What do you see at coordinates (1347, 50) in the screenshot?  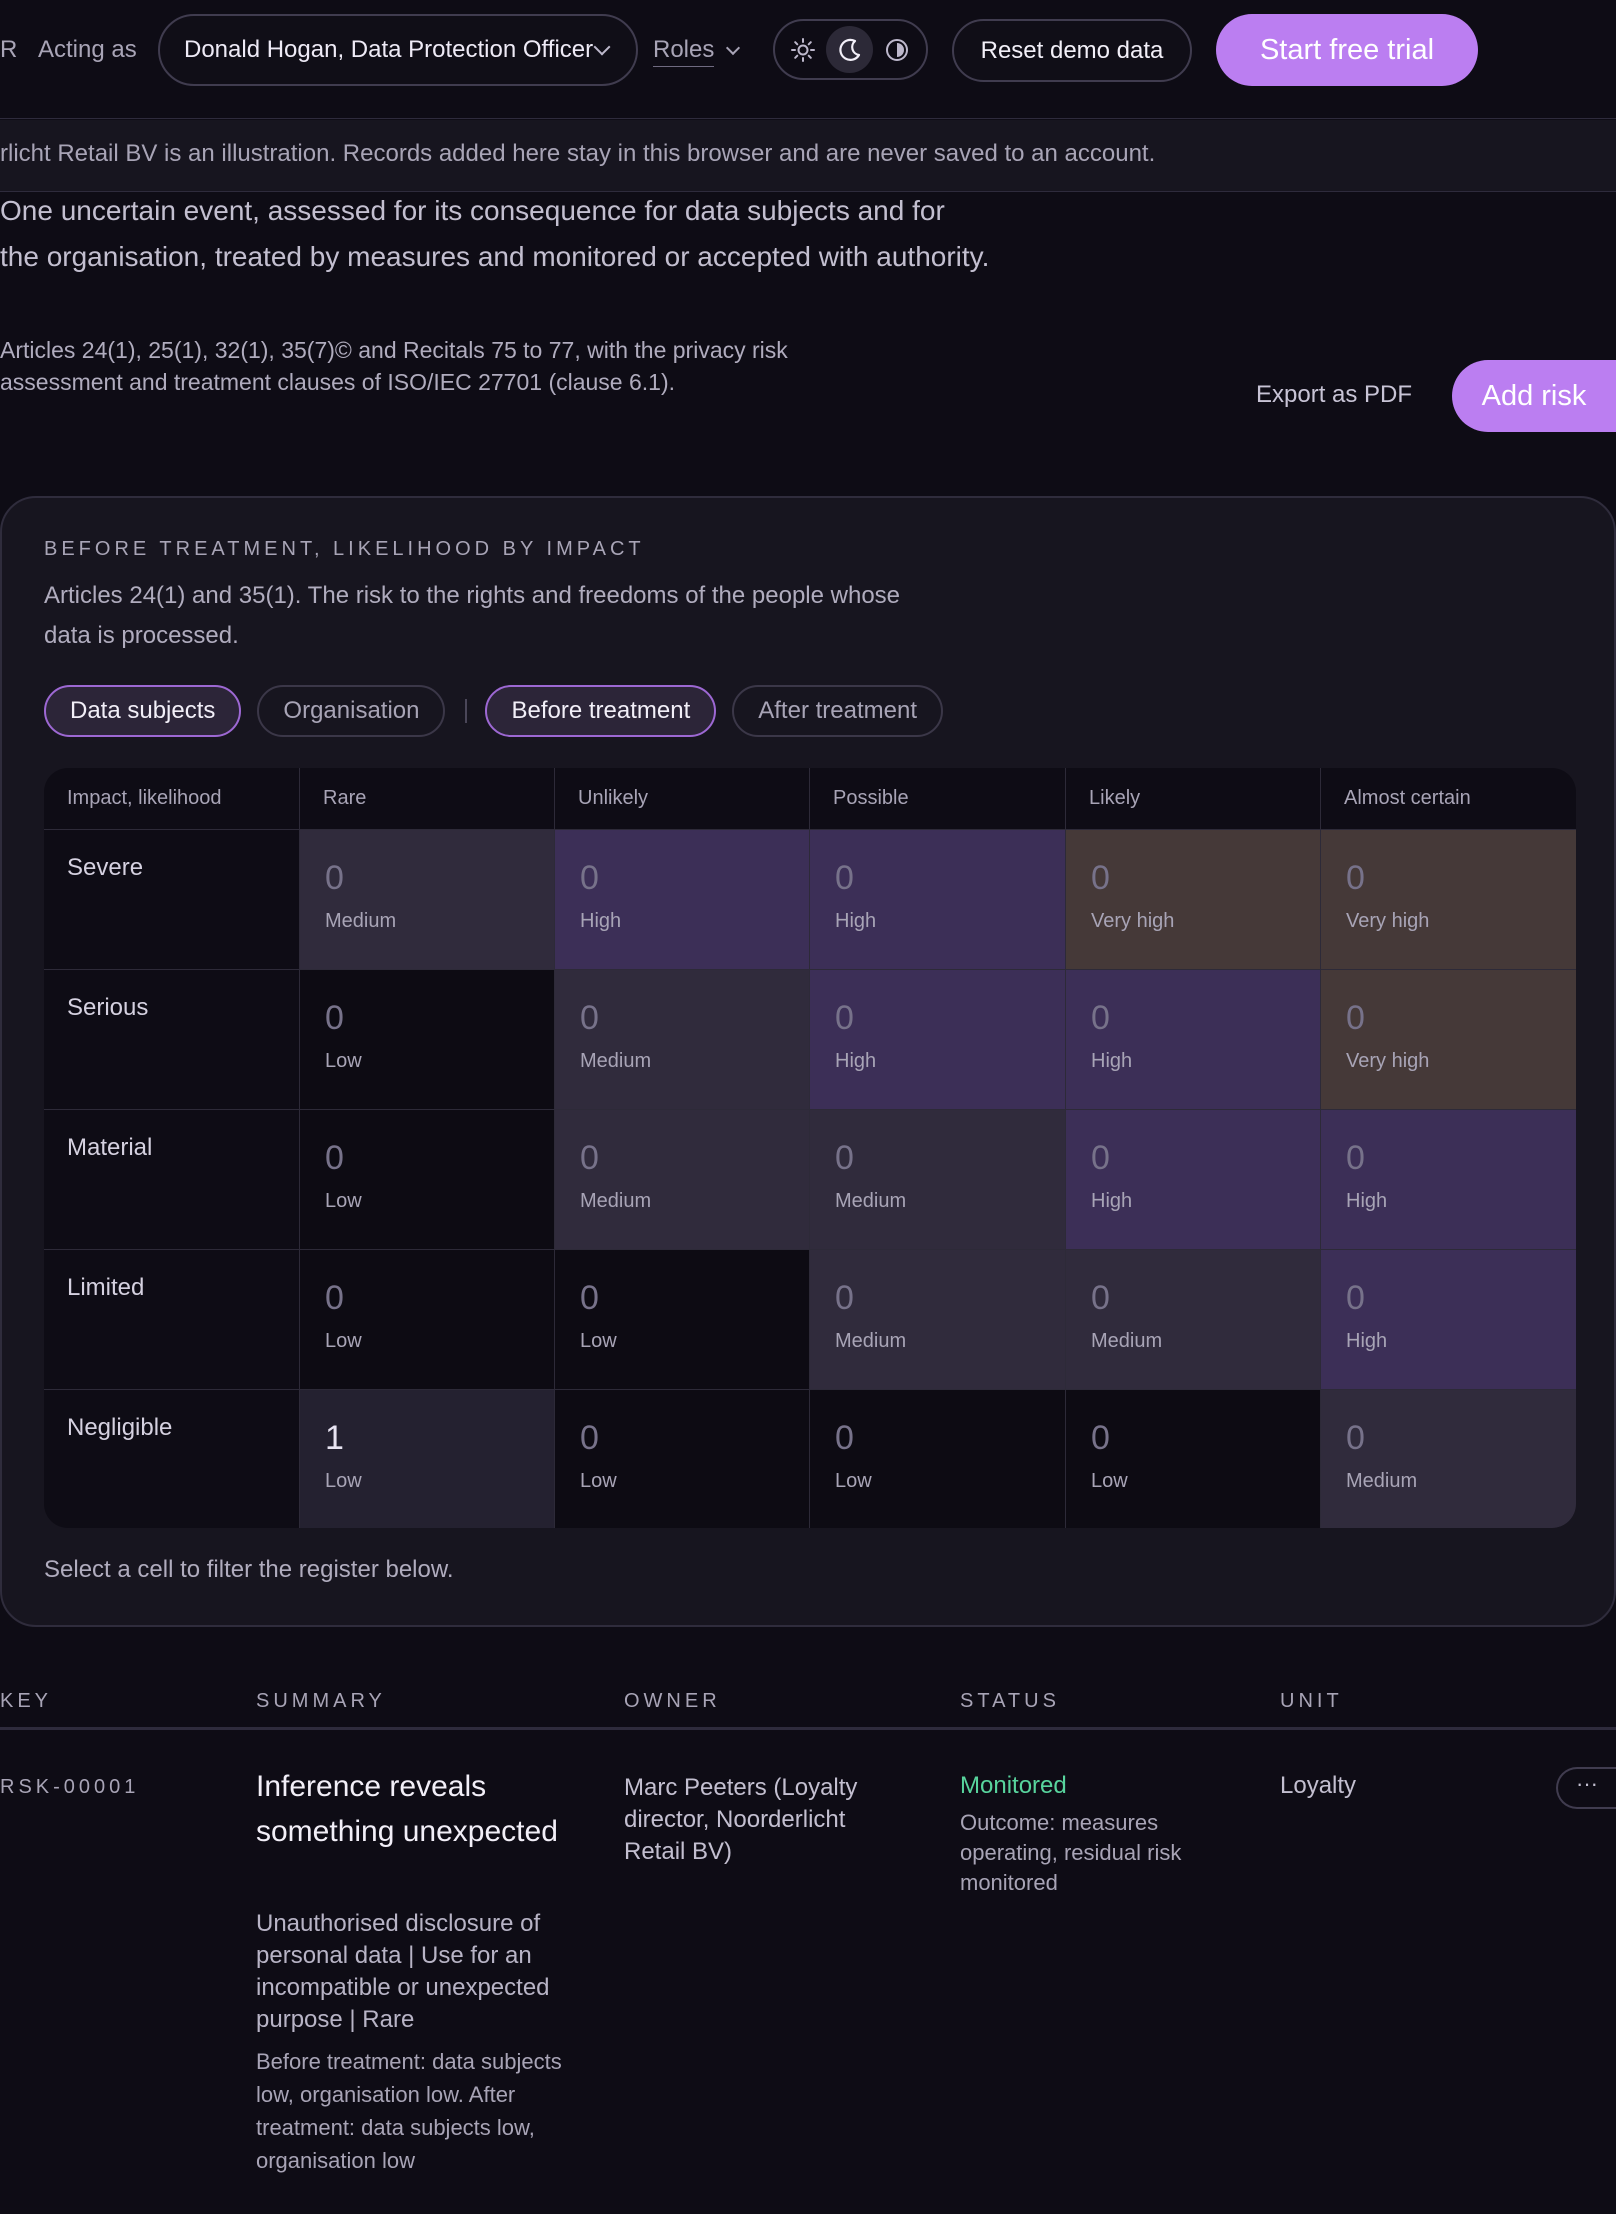 I see `start-free-trial-button: Start free trial` at bounding box center [1347, 50].